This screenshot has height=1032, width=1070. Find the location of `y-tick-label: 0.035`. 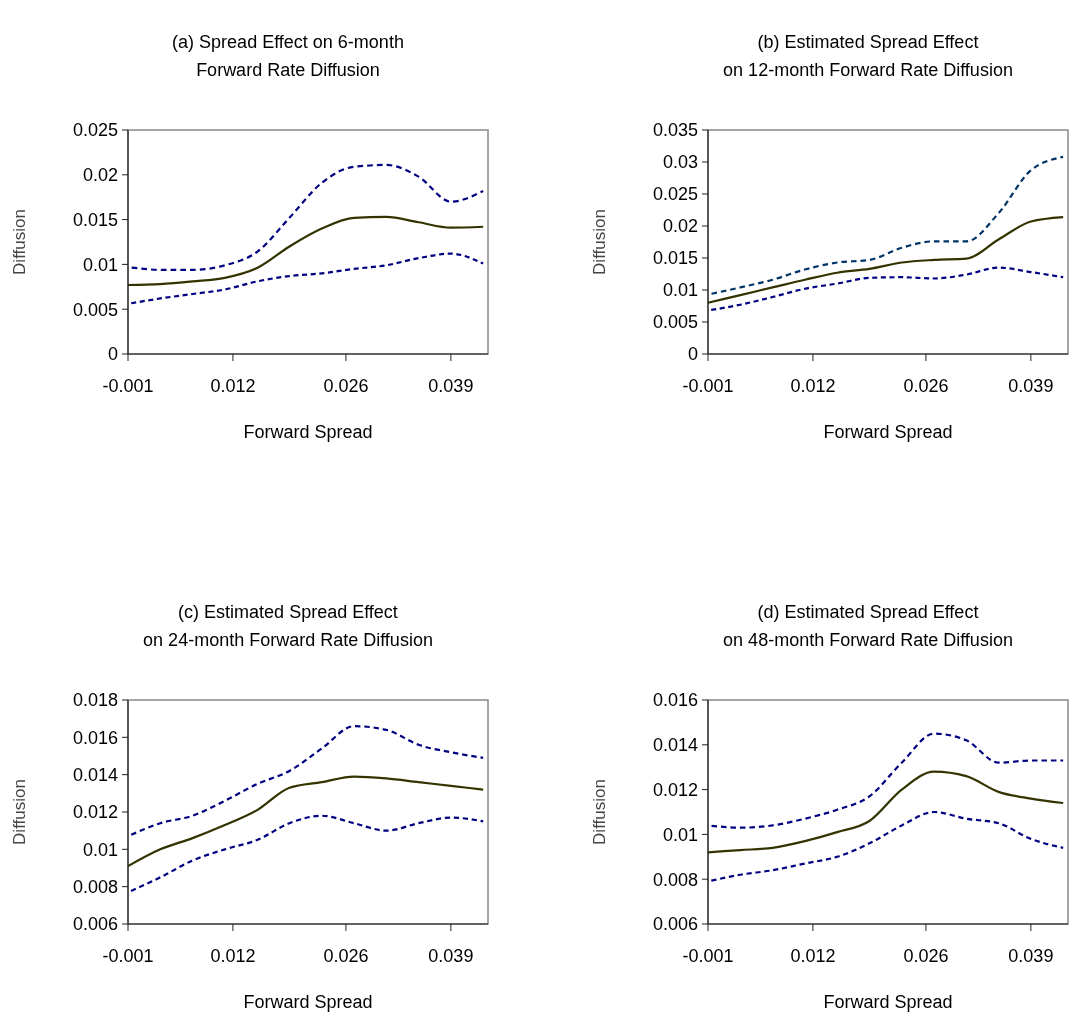

y-tick-label: 0.035 is located at coordinates (675, 130).